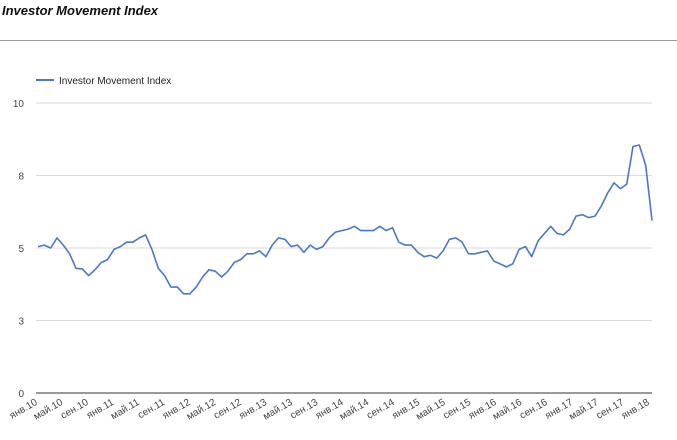 The width and height of the screenshot is (677, 440). I want to click on y-tick-label: 0, so click(21, 394).